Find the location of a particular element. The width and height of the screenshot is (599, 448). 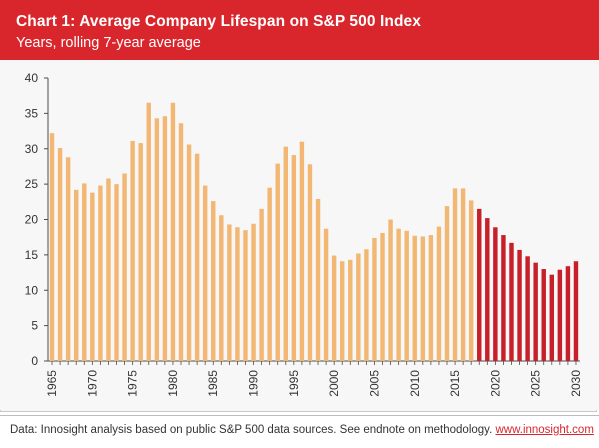

chart-subtitle: Years, rolling 7-year average is located at coordinates (108, 43).